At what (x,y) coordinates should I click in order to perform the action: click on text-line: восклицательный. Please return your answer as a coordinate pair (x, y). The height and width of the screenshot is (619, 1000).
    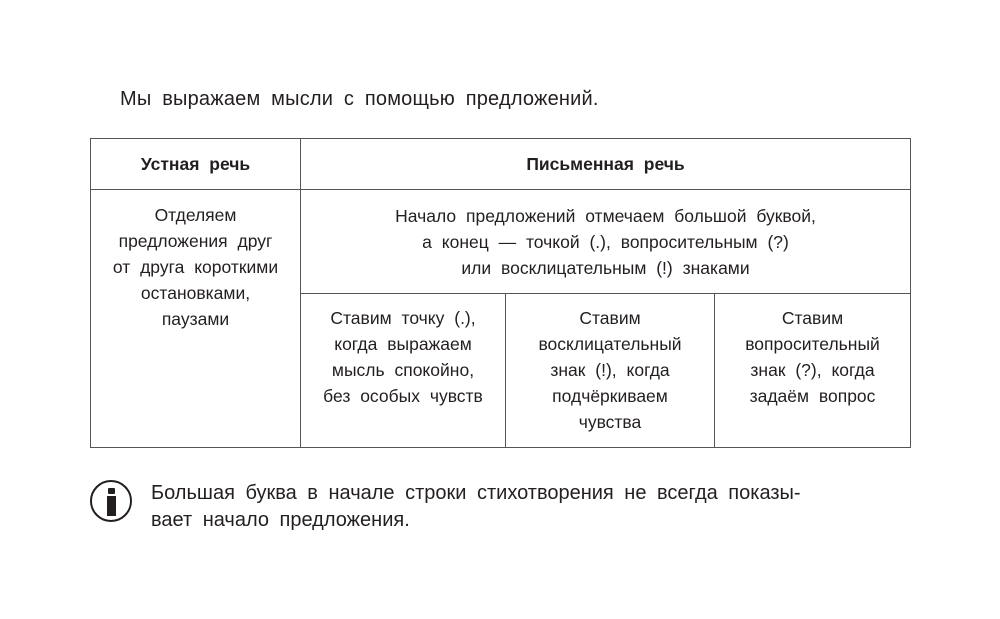
    Looking at the image, I should click on (610, 344).